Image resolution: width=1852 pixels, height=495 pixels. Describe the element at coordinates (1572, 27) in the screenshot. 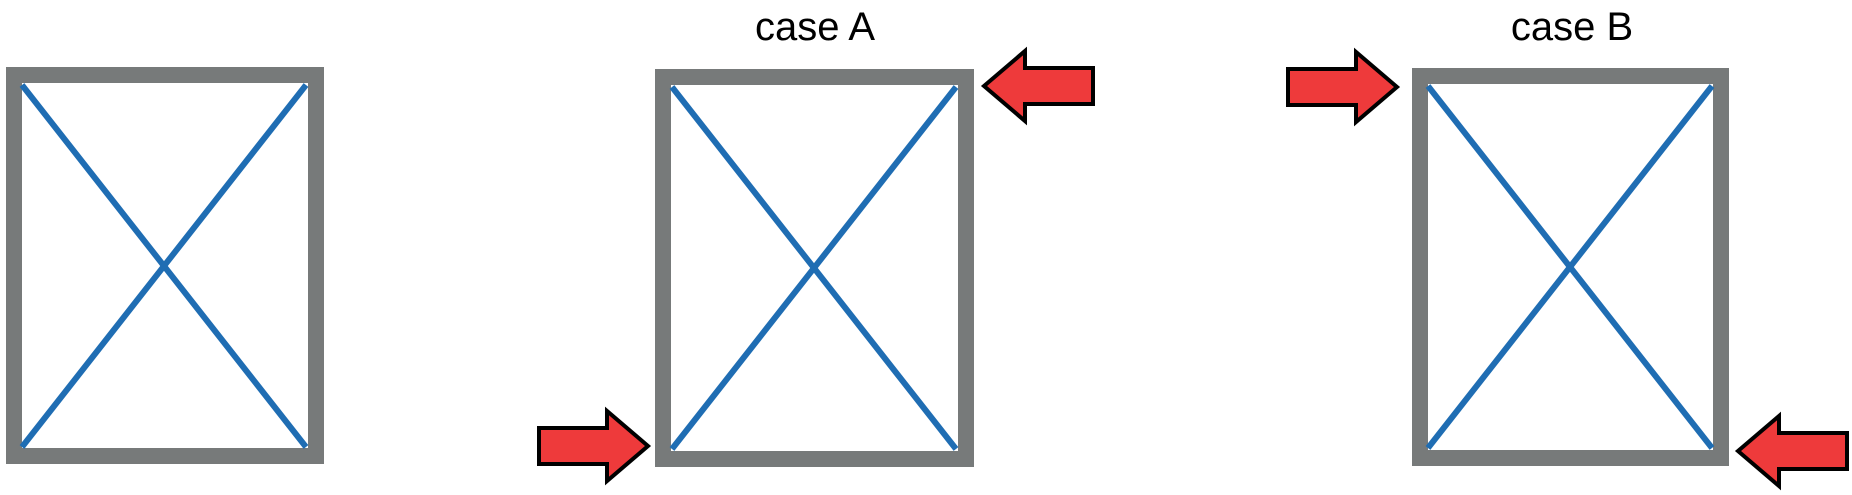

I see `case-b-label: case B` at that location.